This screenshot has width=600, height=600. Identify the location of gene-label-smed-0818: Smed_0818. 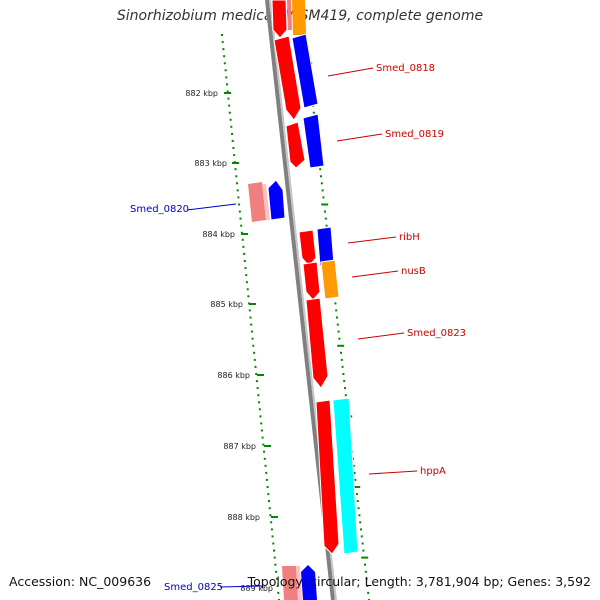
(405, 68).